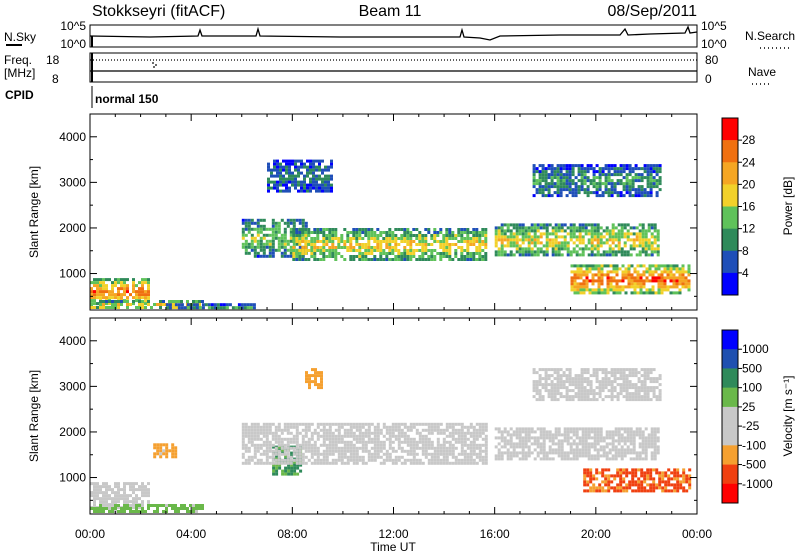  Describe the element at coordinates (19, 73) in the screenshot. I see `freq-unit: [MHz]` at that location.